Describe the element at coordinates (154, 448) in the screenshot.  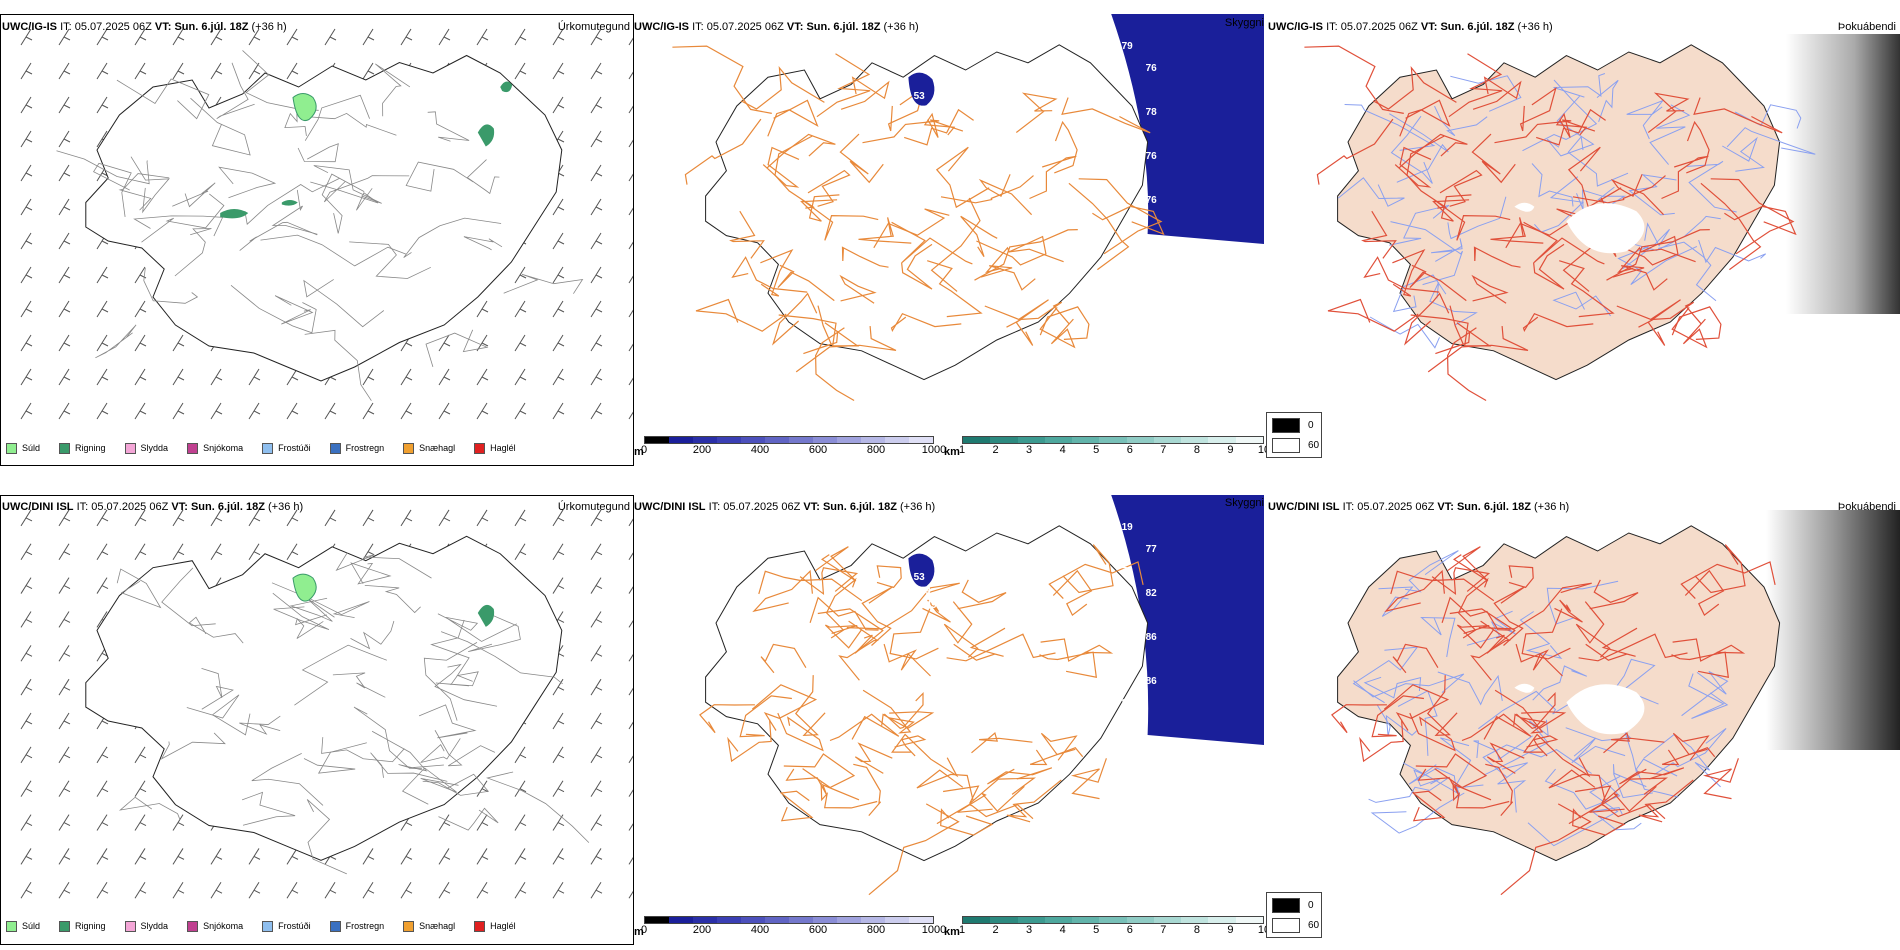
I see `legend-label: Slydda` at that location.